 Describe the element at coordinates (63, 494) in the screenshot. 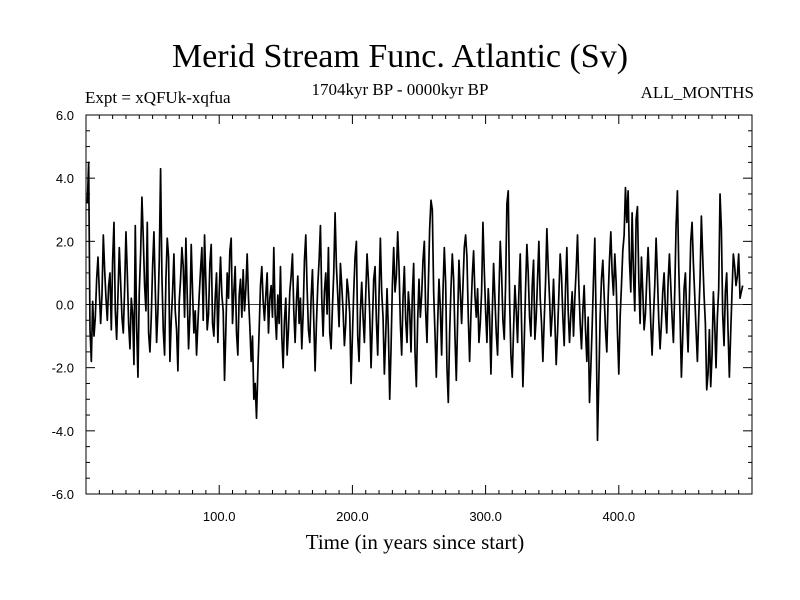

I see `y-tick-label: -6.0` at that location.